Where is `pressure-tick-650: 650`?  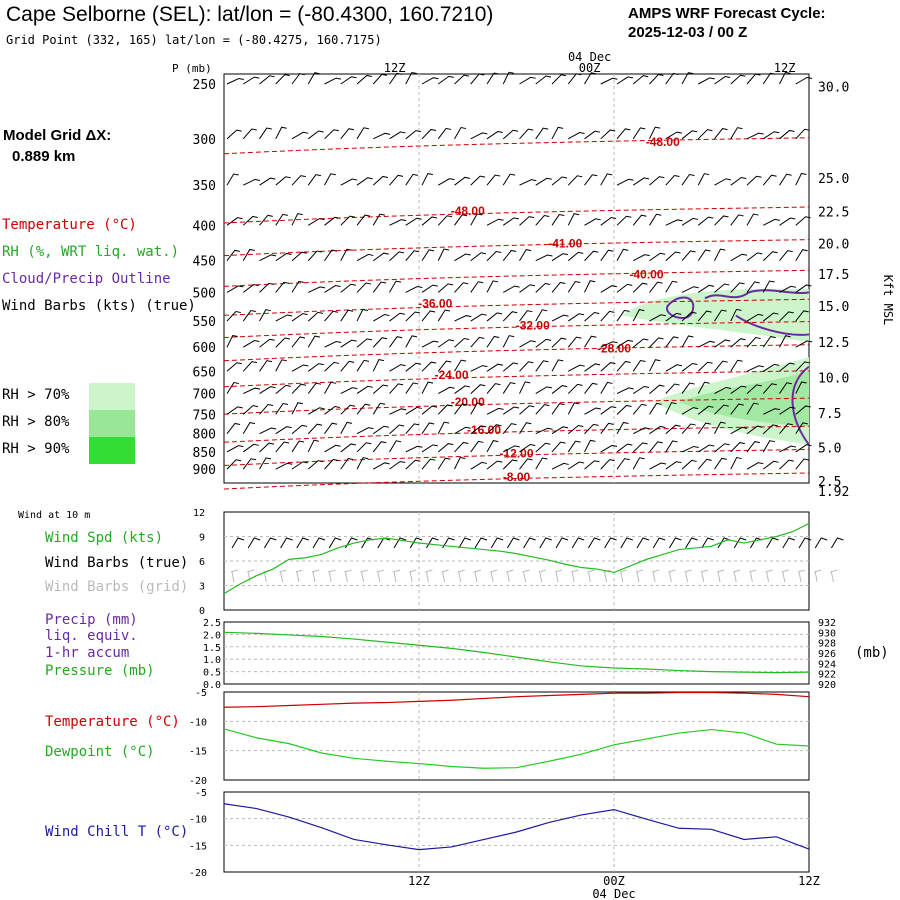 pressure-tick-650: 650 is located at coordinates (204, 372).